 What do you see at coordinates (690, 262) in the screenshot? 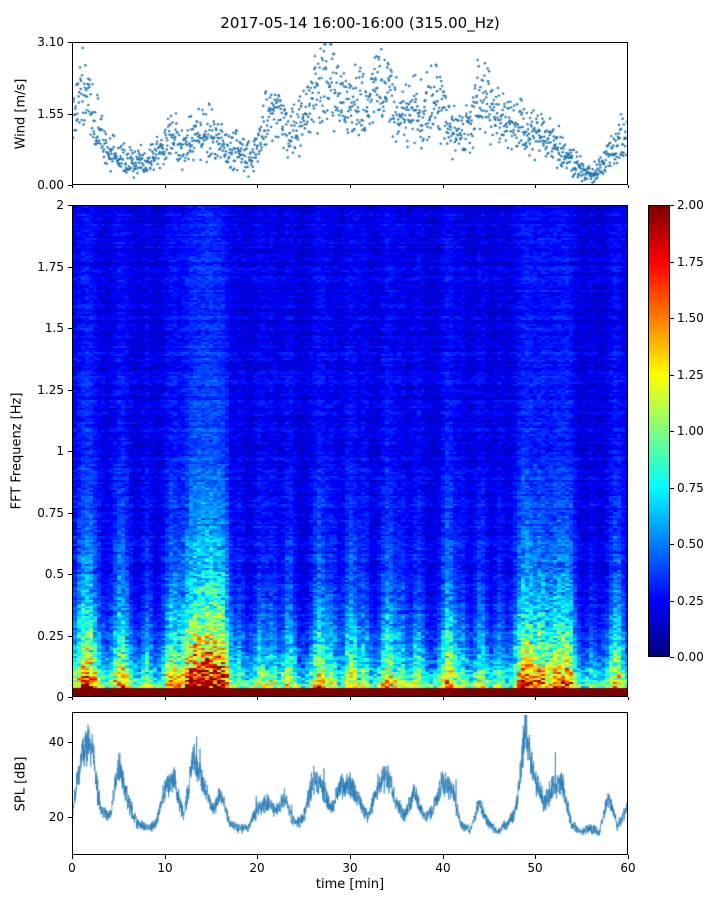
I see `cbar-tick-label: 1.75` at bounding box center [690, 262].